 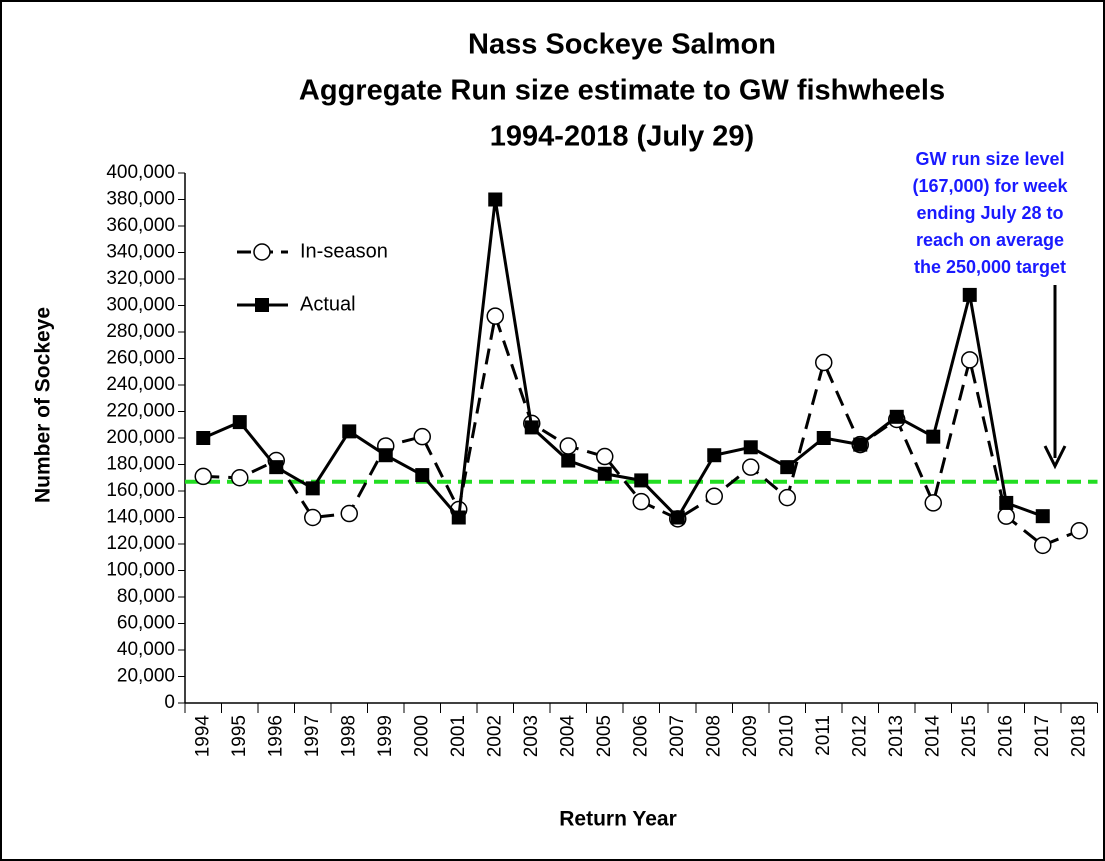 I want to click on chart-title: 1994-2018 (July 29), so click(x=622, y=137).